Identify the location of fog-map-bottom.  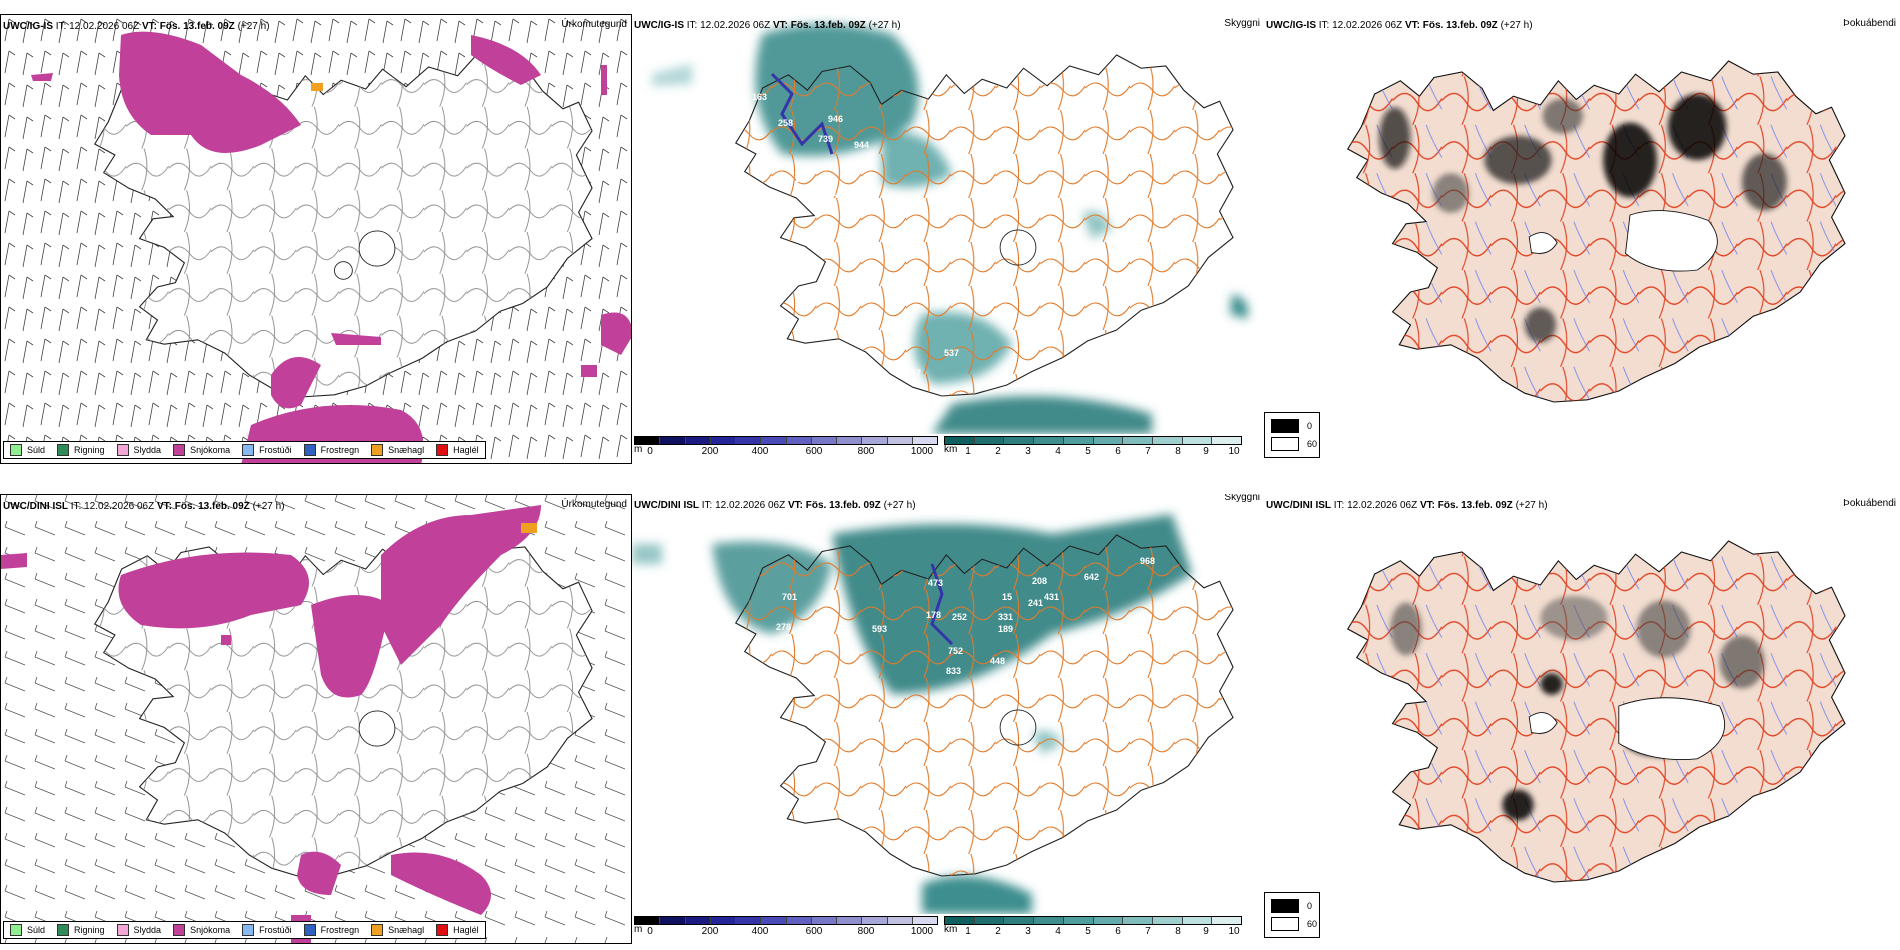
(1596, 711).